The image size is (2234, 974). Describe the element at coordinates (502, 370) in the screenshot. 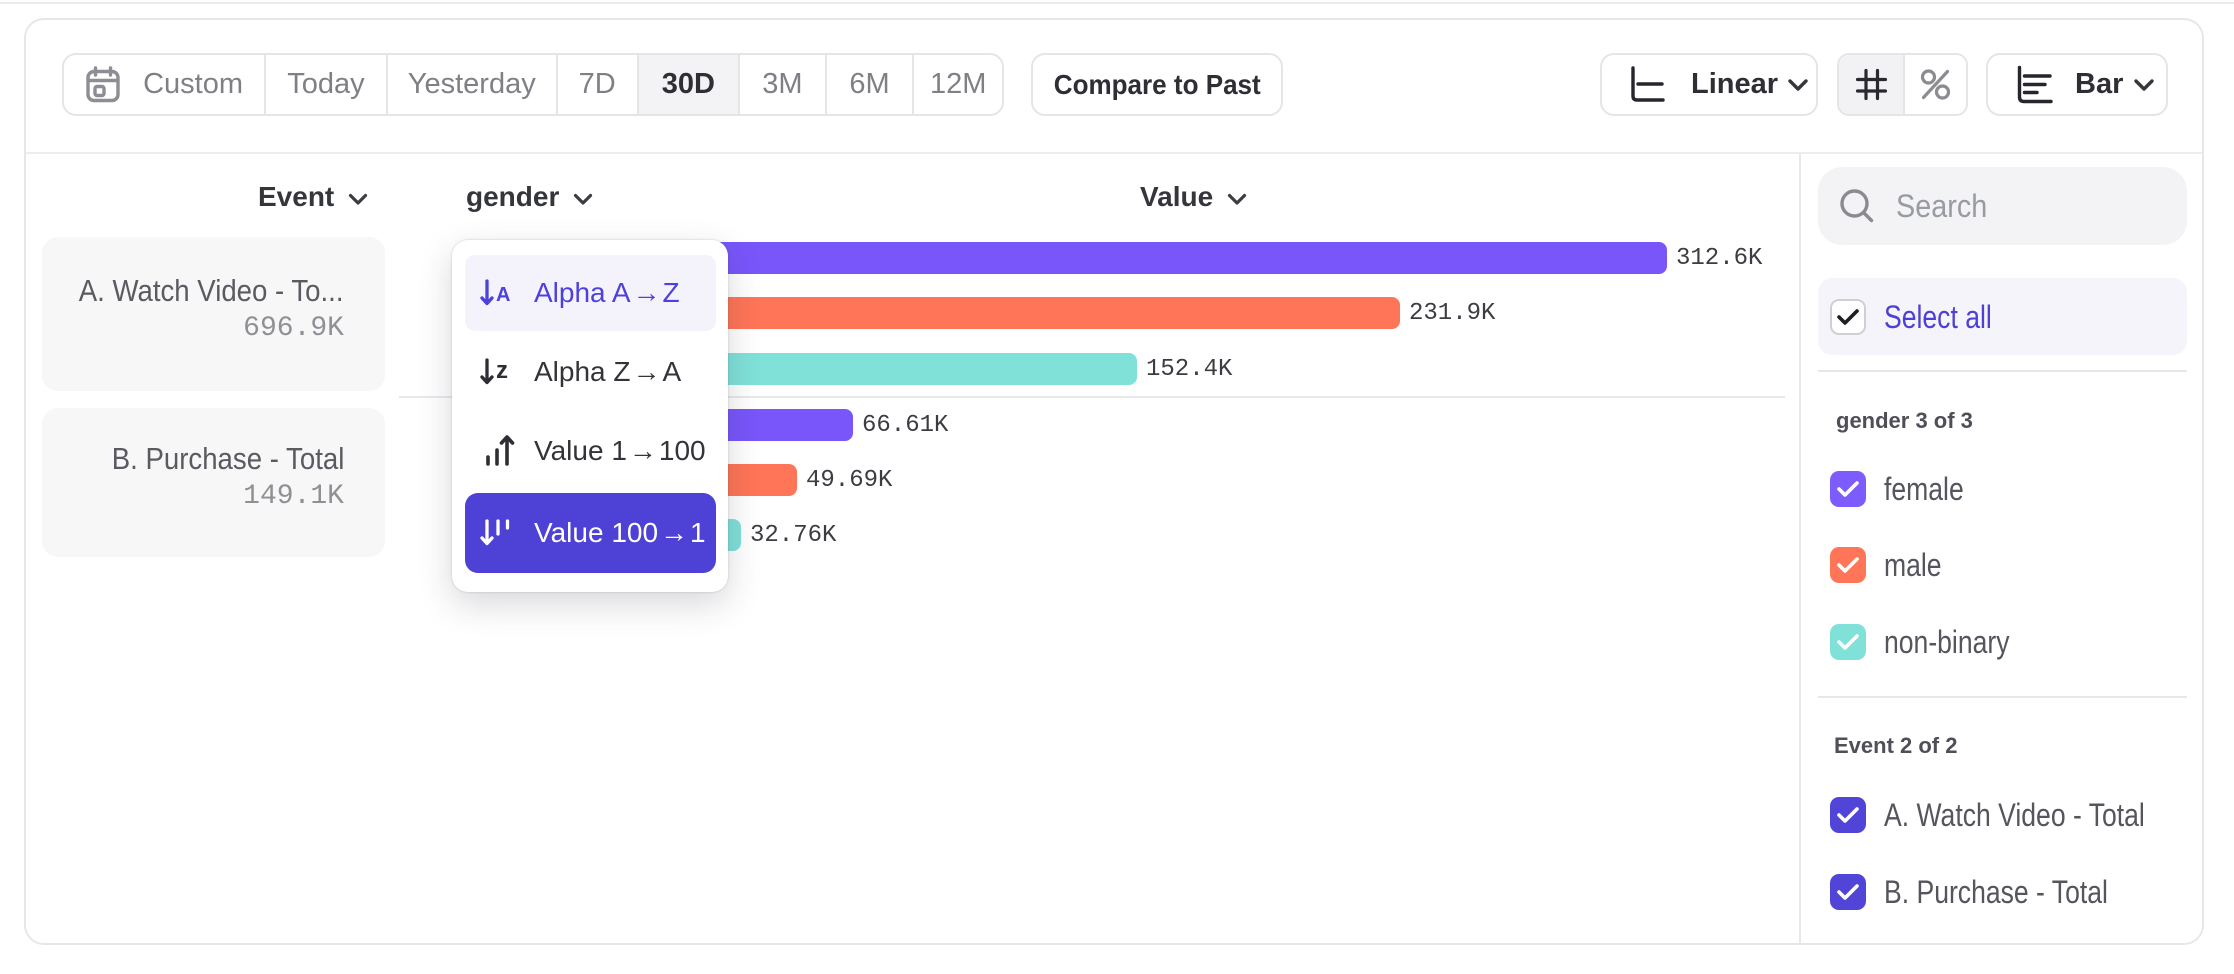

I see `svg-text: z` at that location.